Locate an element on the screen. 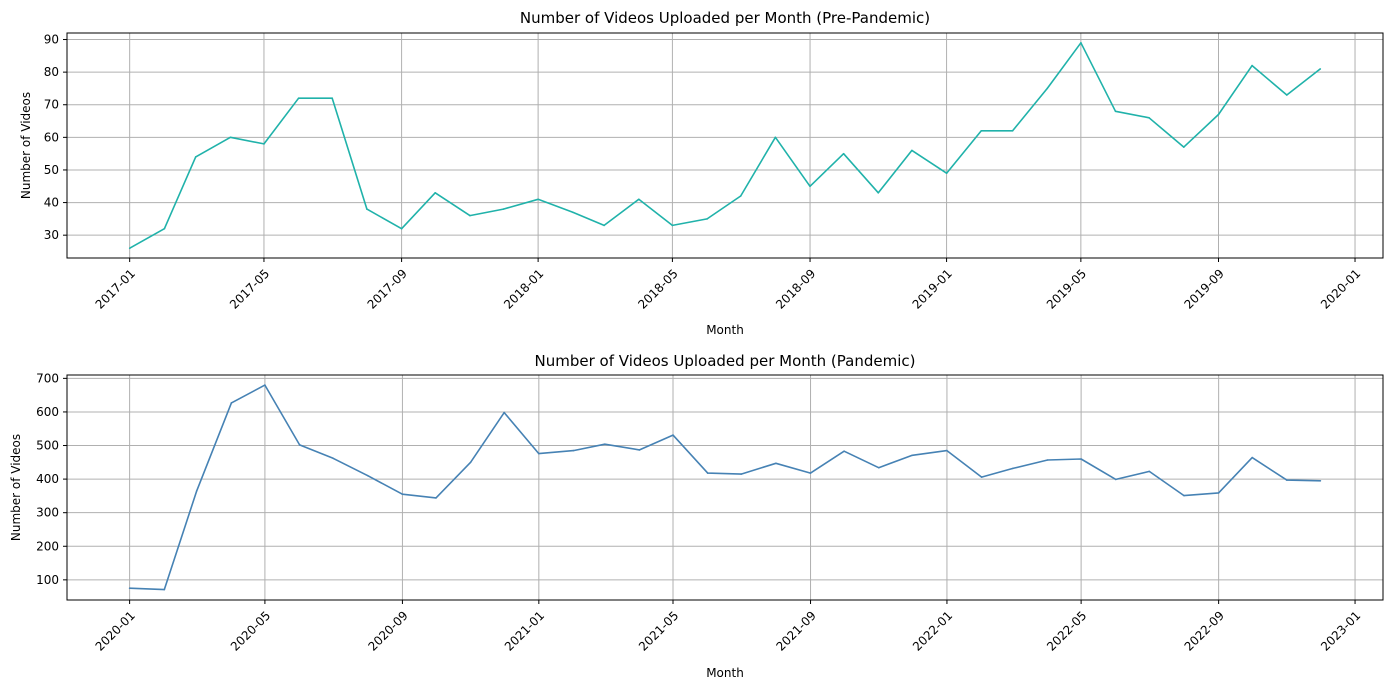 Image resolution: width=1385 pixels, height=690 pixels. x-tick-label: 2020-05 is located at coordinates (250, 630).